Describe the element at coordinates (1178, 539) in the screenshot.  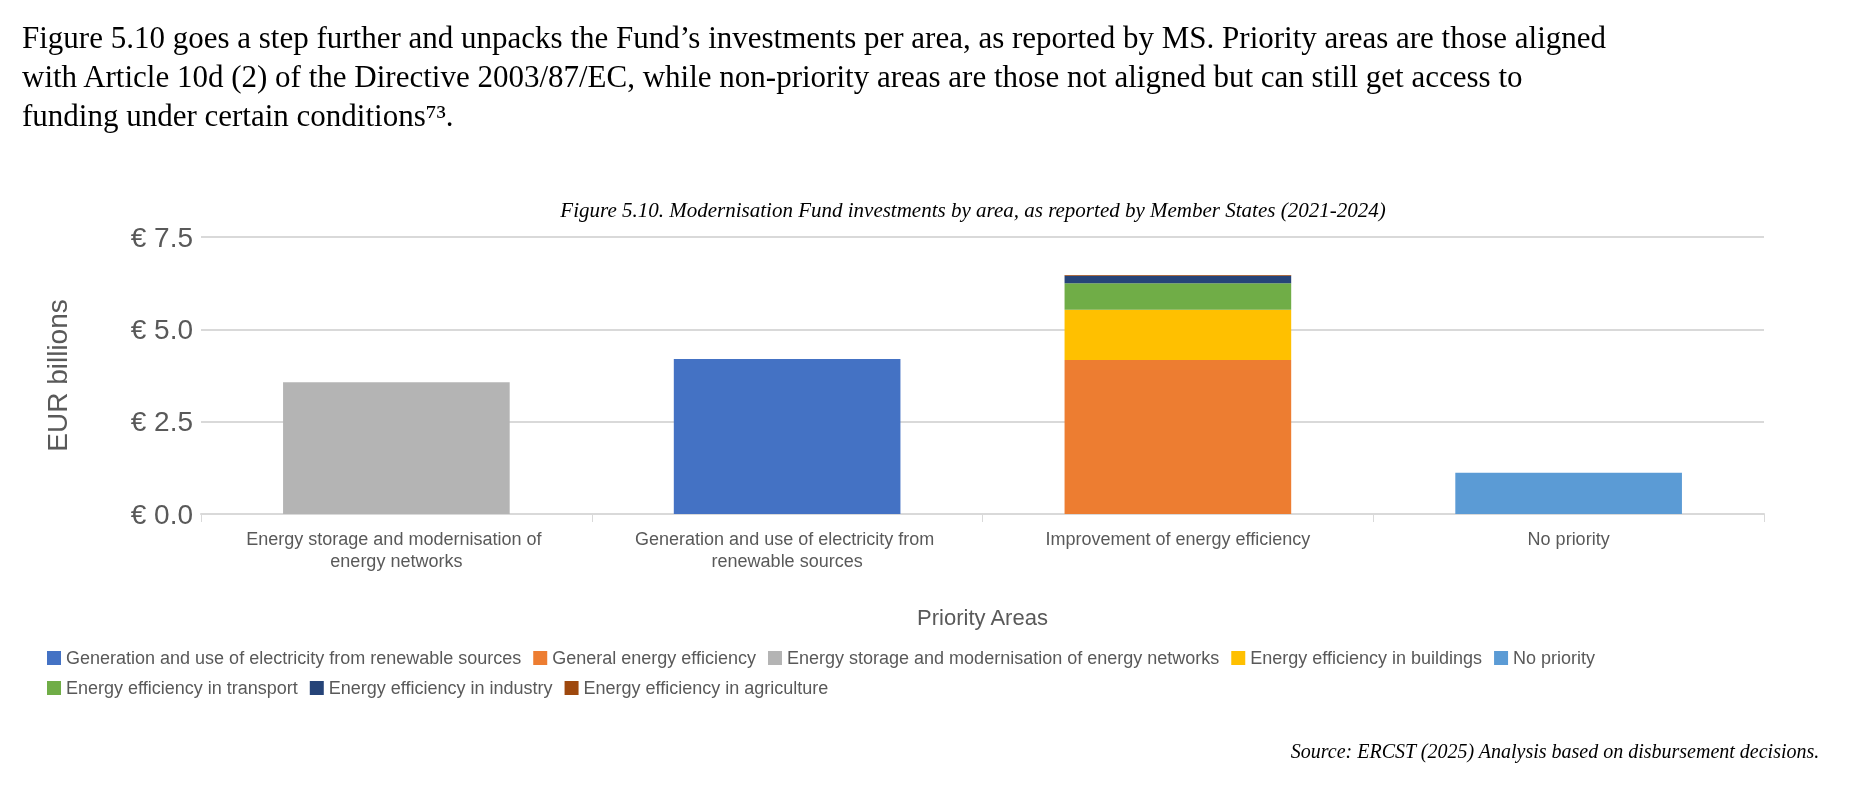
I see `x-tick-label: Improvement of energy efficiency` at that location.